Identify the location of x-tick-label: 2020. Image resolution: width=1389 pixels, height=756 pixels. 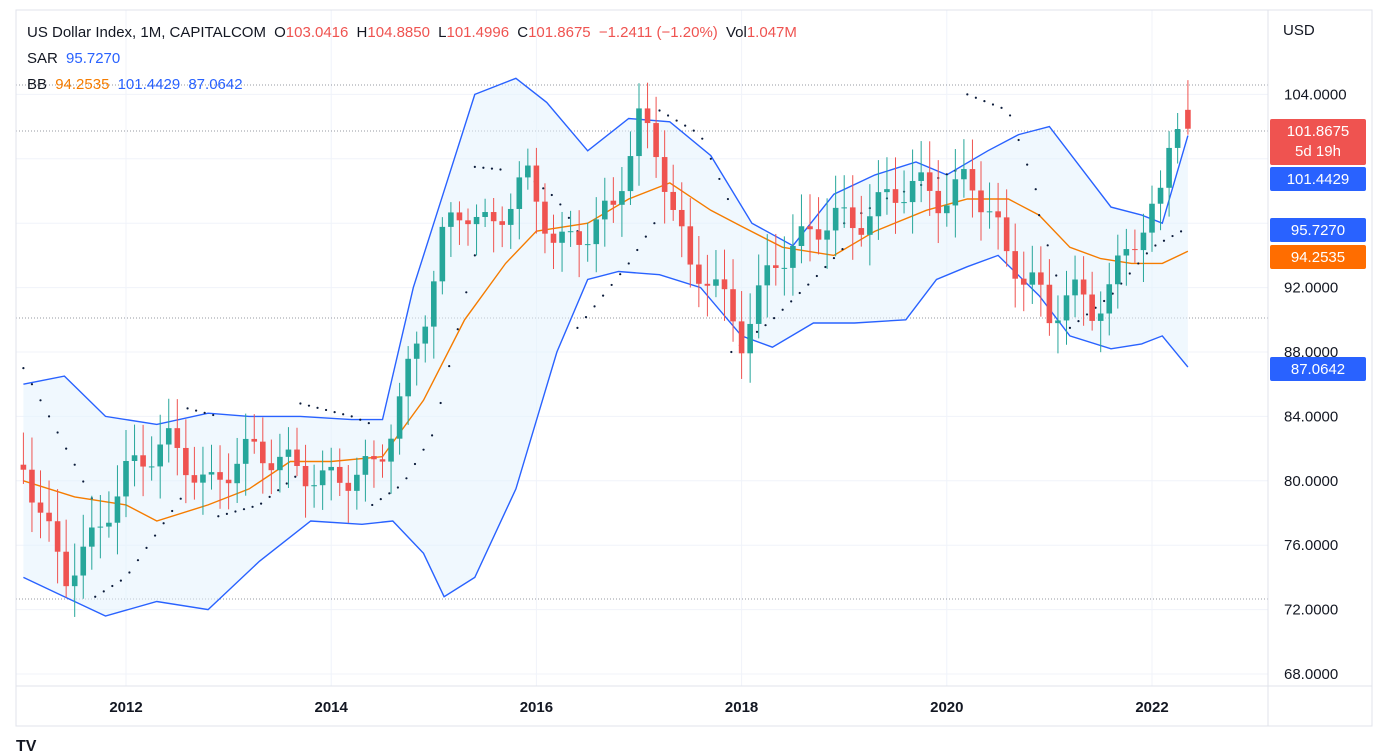
(946, 707).